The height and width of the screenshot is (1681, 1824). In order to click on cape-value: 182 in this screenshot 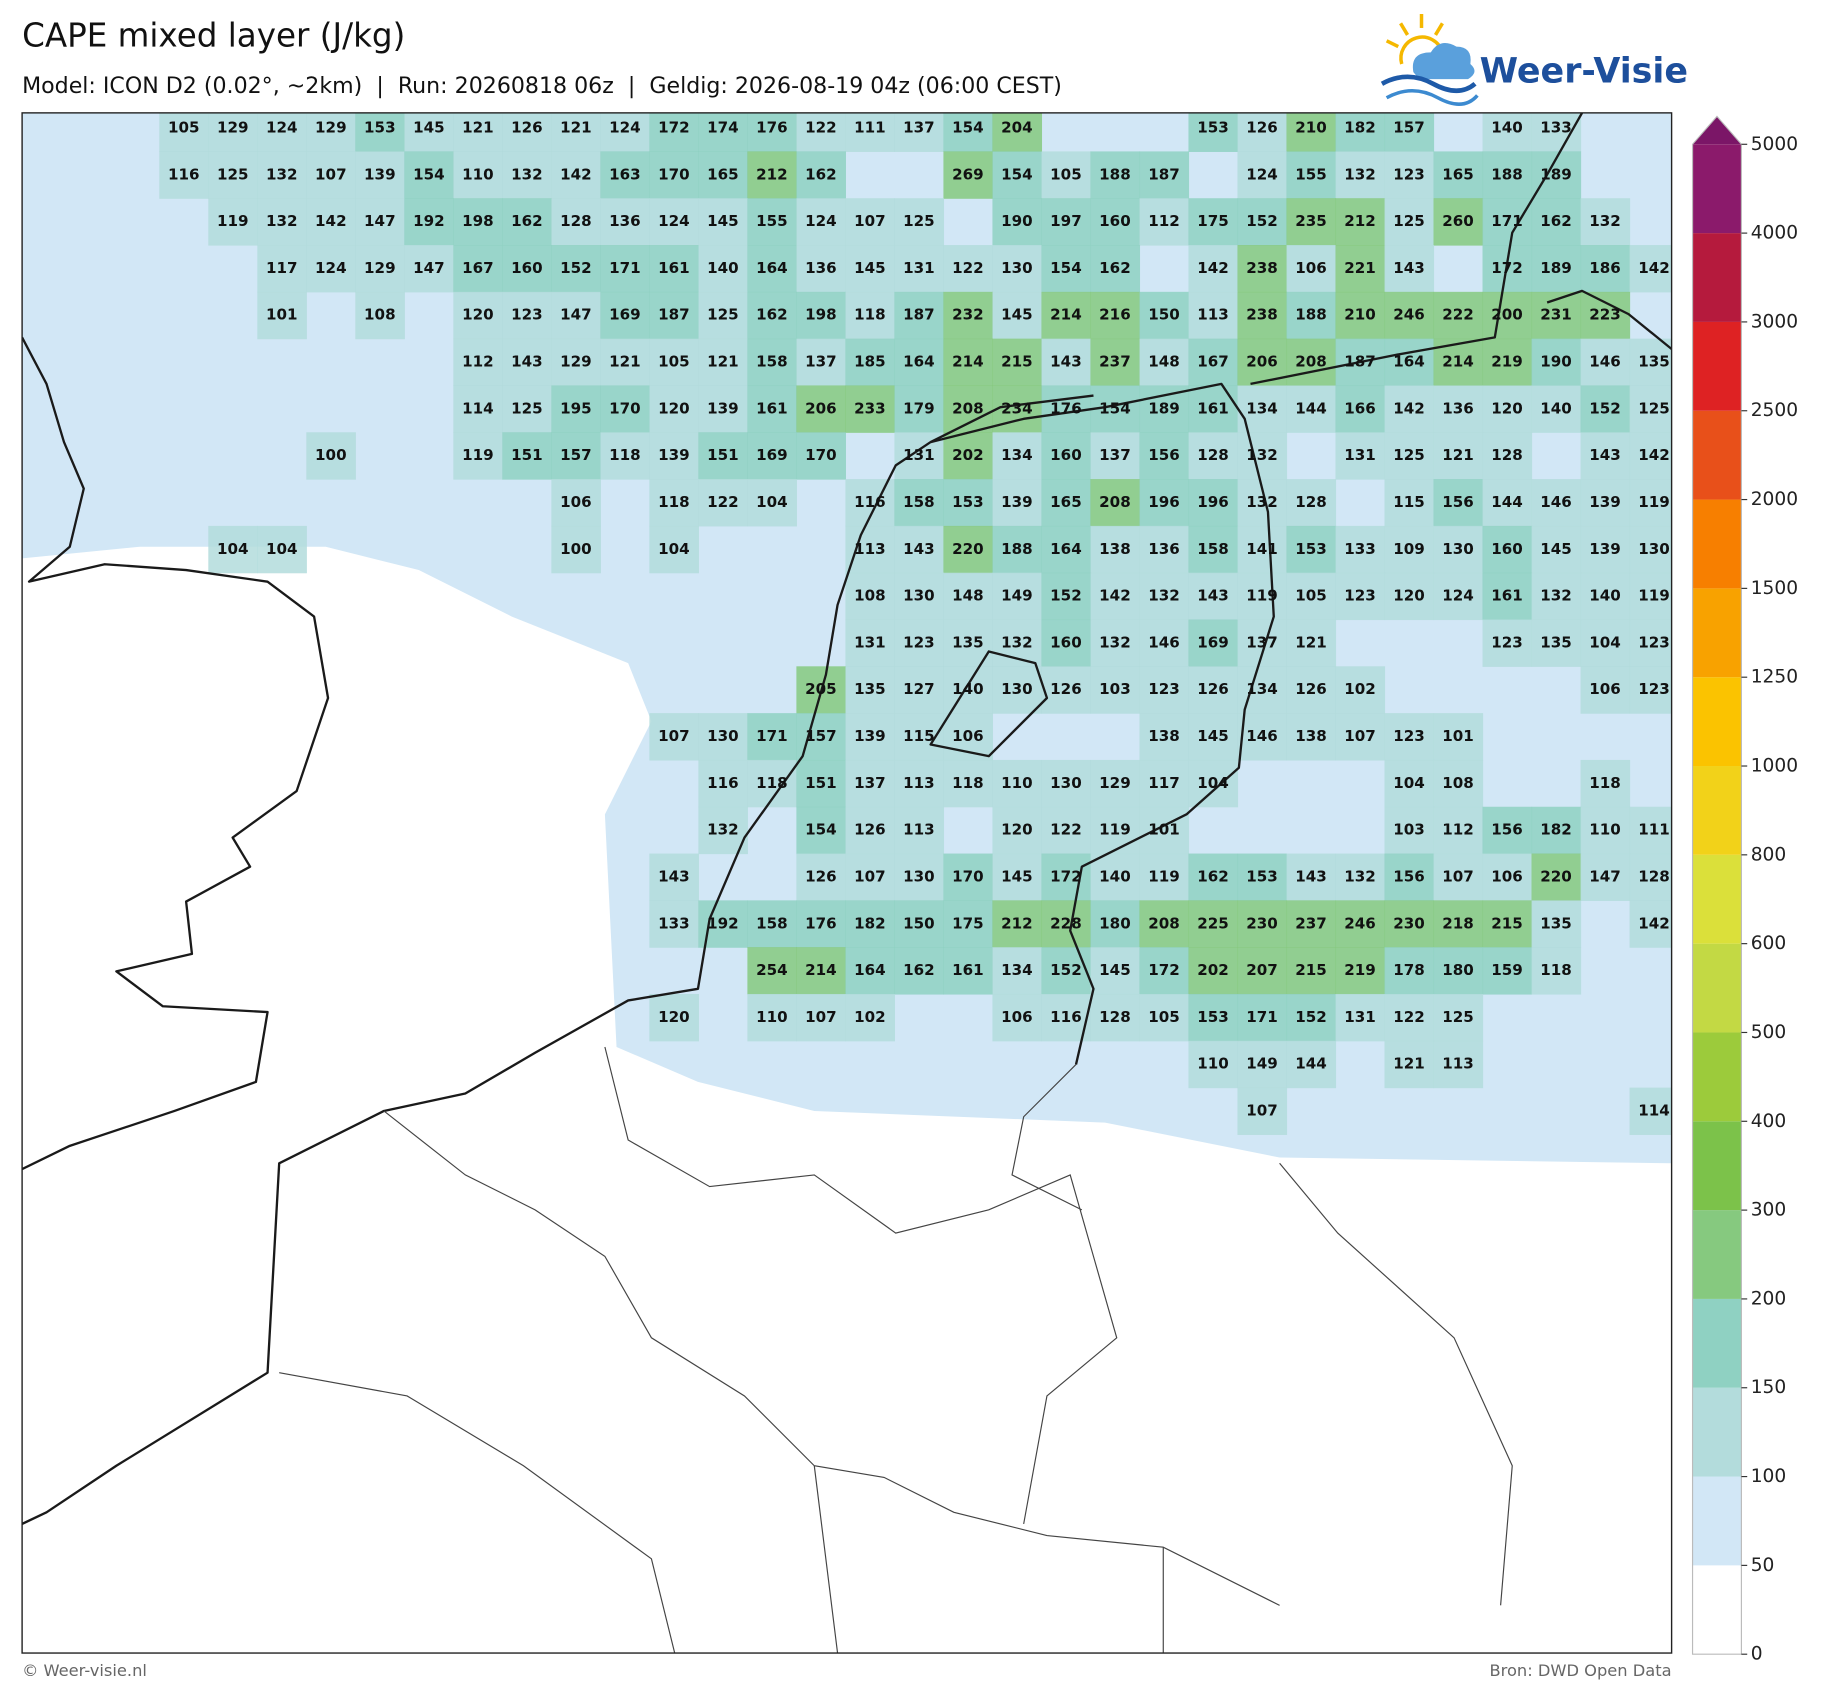, I will do `click(1556, 830)`.